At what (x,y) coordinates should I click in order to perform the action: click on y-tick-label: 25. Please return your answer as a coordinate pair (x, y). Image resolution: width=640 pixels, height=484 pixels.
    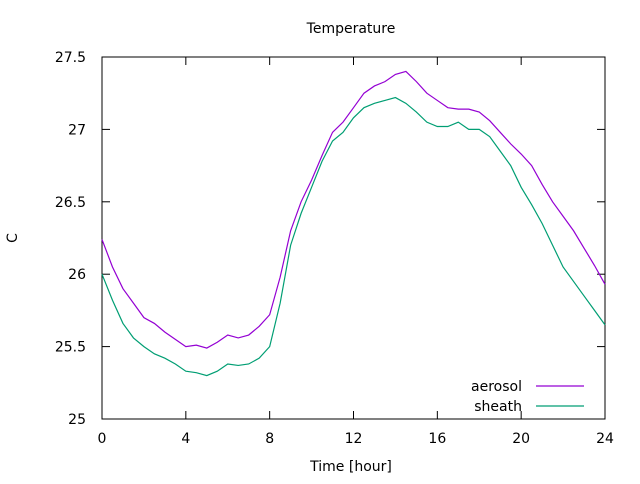
    Looking at the image, I should click on (77, 420).